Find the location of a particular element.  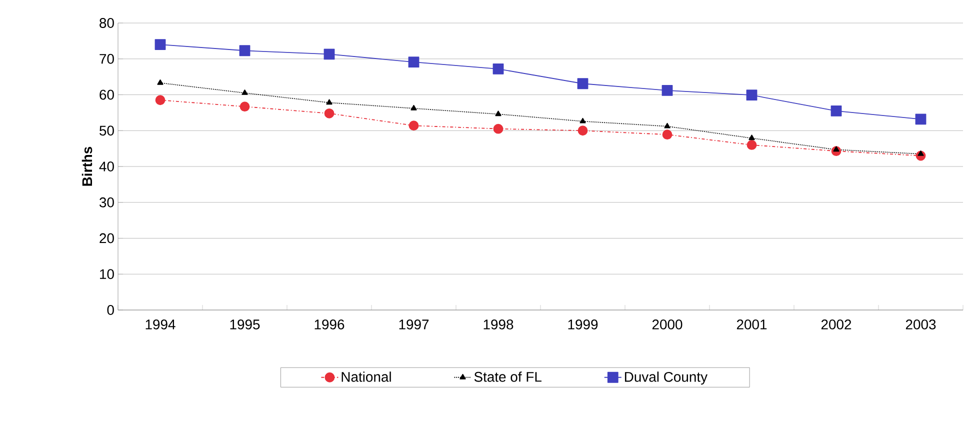

y-tick-label: 20 is located at coordinates (107, 238).